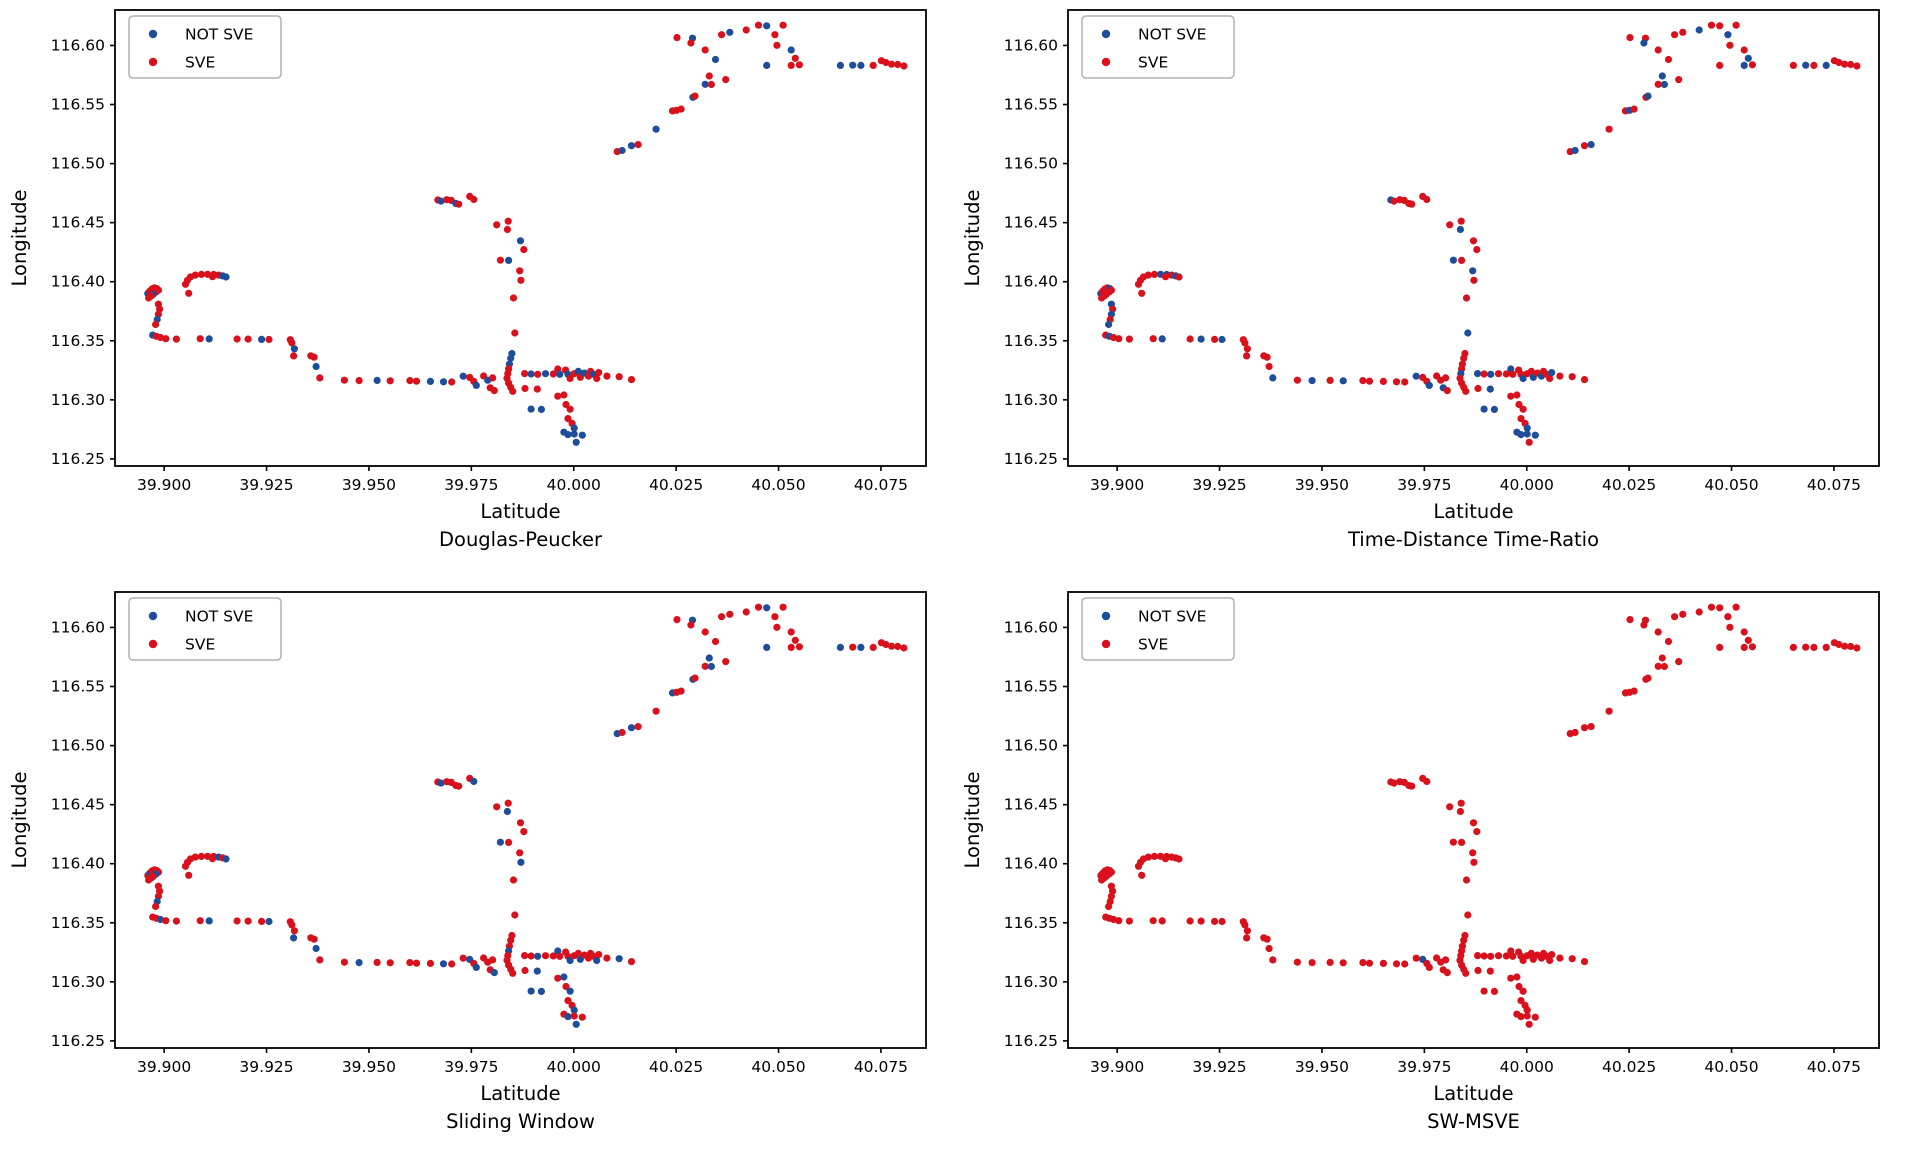  What do you see at coordinates (1031, 400) in the screenshot?
I see `y-tick-label: 116.30` at bounding box center [1031, 400].